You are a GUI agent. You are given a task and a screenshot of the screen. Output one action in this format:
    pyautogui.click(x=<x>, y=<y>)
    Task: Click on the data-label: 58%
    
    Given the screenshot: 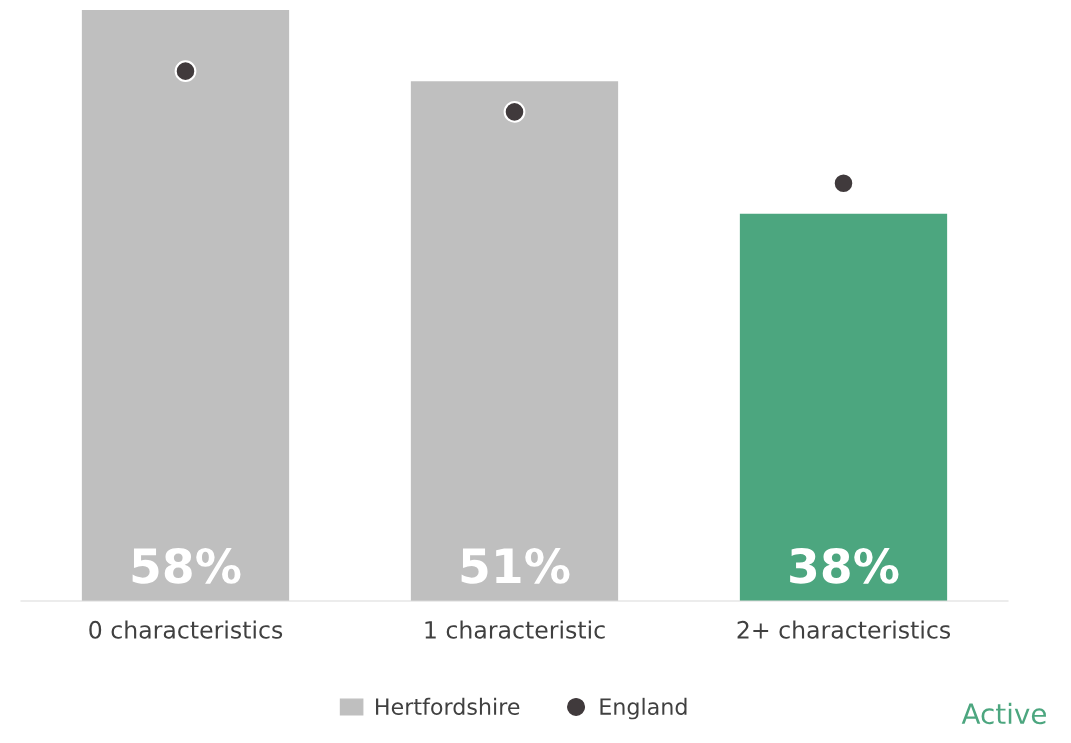 What is the action you would take?
    pyautogui.click(x=186, y=565)
    